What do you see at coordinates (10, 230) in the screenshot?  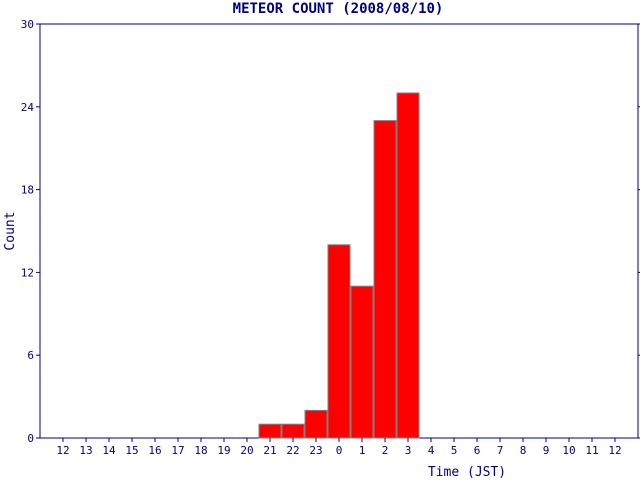 I see `y-axis-label: Count` at bounding box center [10, 230].